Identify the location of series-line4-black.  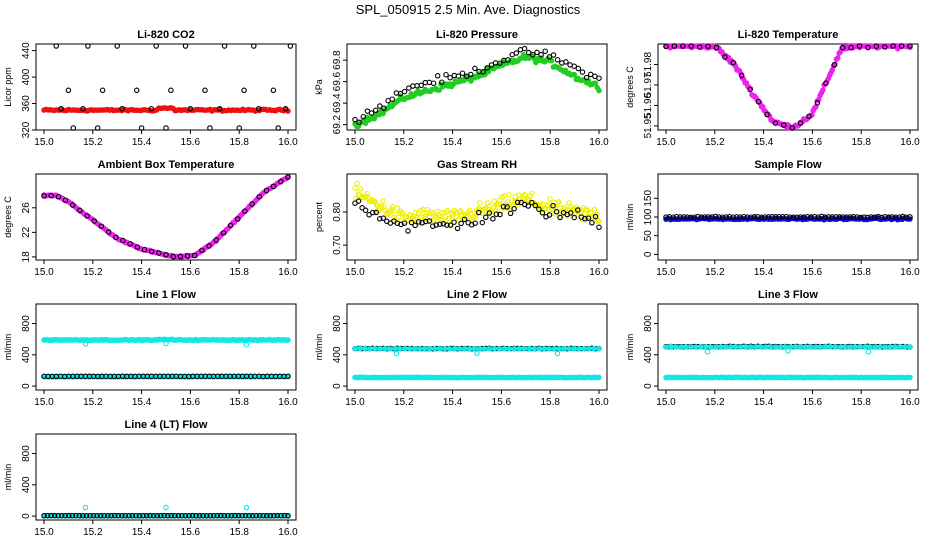
(166, 515).